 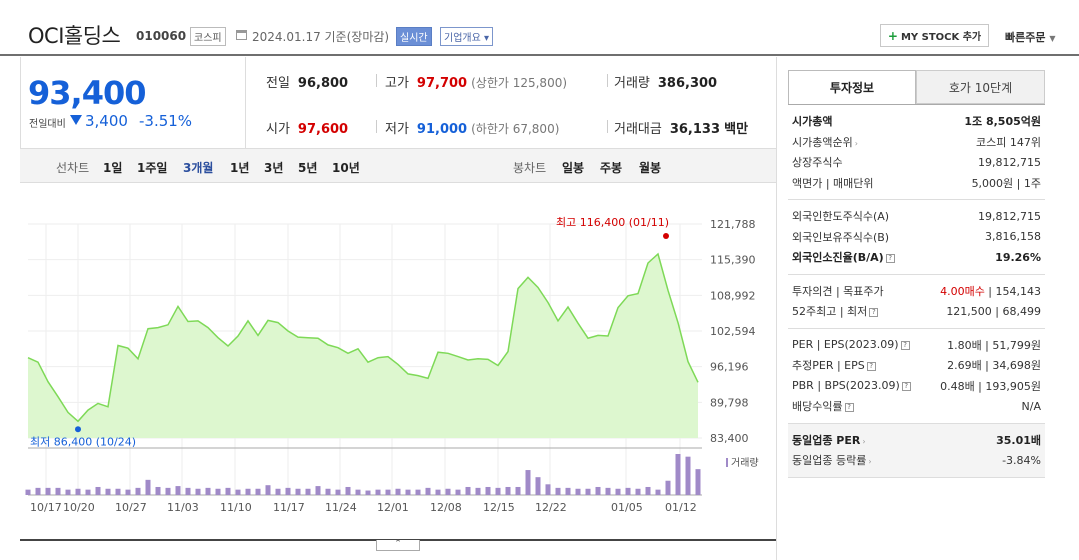 What do you see at coordinates (612, 222) in the screenshot?
I see `high-annotation: 최고 116,400 (01/11)` at bounding box center [612, 222].